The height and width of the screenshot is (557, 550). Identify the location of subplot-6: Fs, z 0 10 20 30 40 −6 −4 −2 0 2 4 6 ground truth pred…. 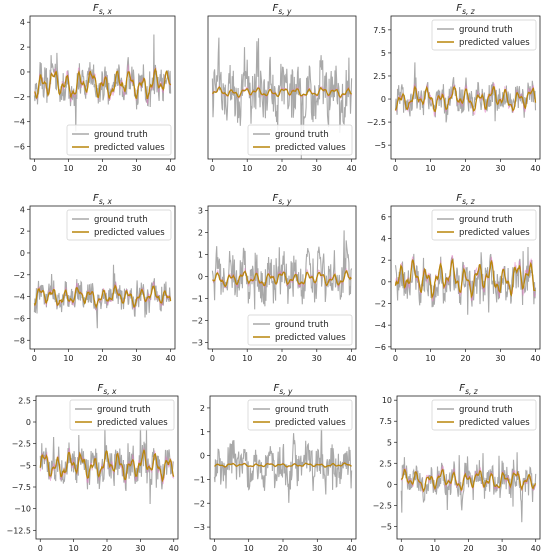
(457, 278).